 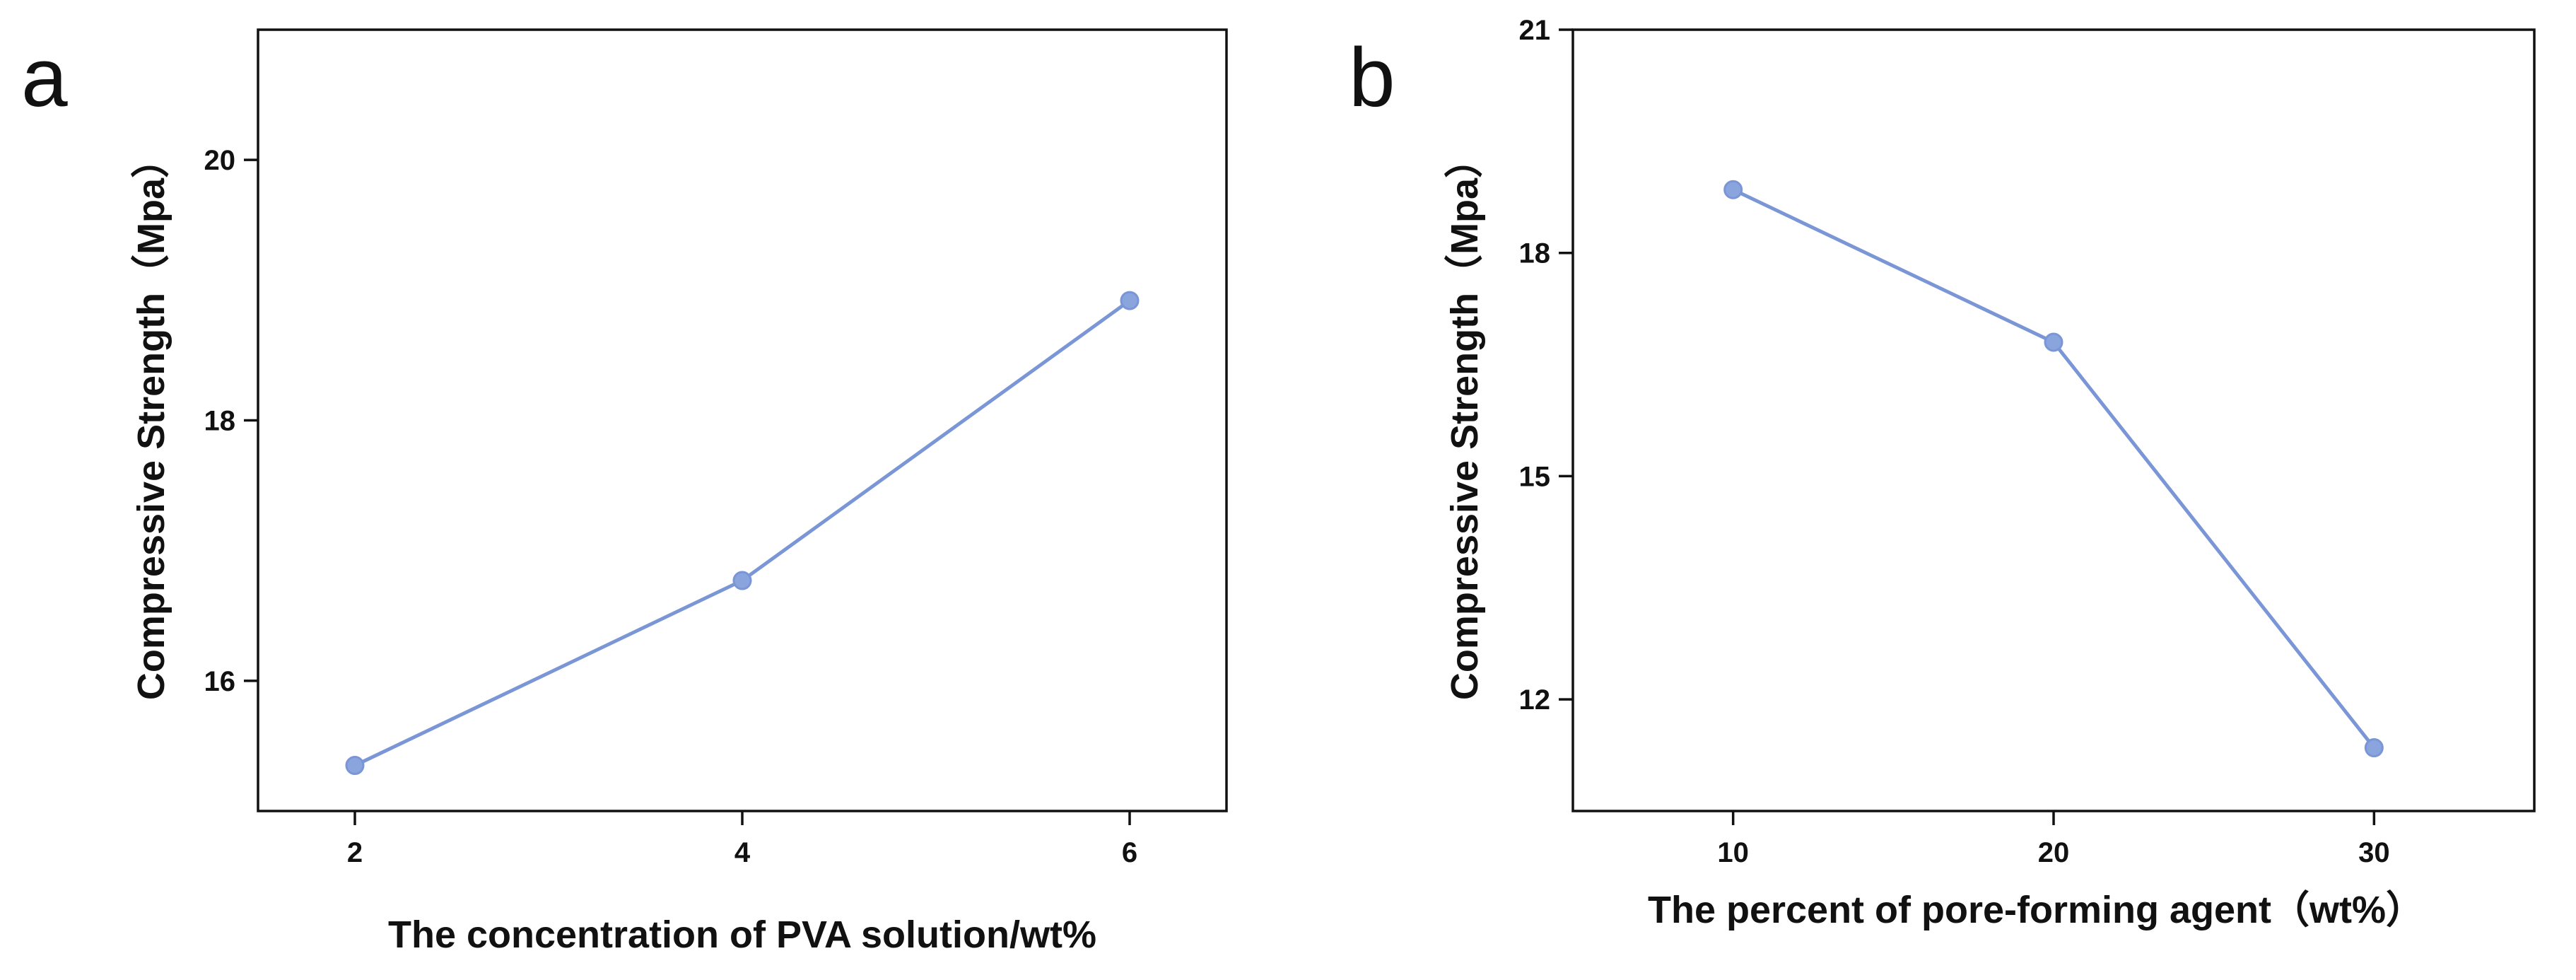 What do you see at coordinates (1372, 77) in the screenshot?
I see `panel-label-b: b` at bounding box center [1372, 77].